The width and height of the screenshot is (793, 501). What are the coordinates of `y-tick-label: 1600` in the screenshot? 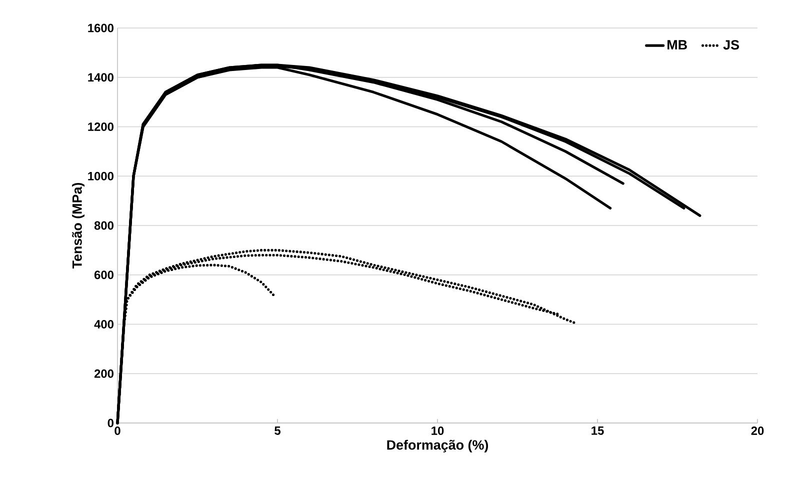 It's located at (101, 28).